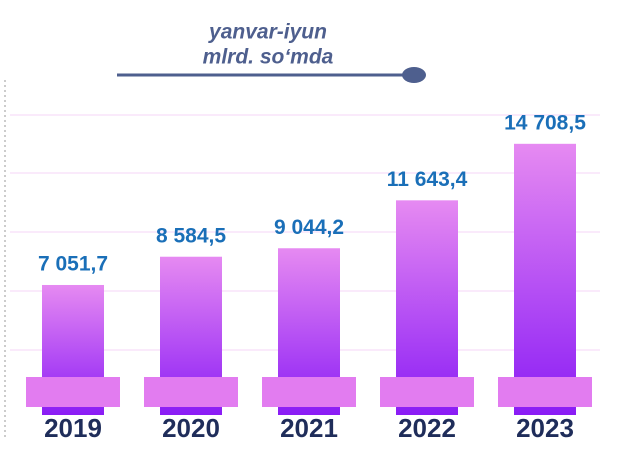 The width and height of the screenshot is (625, 449). I want to click on subtitle: mlrd. so‘mda, so click(268, 57).